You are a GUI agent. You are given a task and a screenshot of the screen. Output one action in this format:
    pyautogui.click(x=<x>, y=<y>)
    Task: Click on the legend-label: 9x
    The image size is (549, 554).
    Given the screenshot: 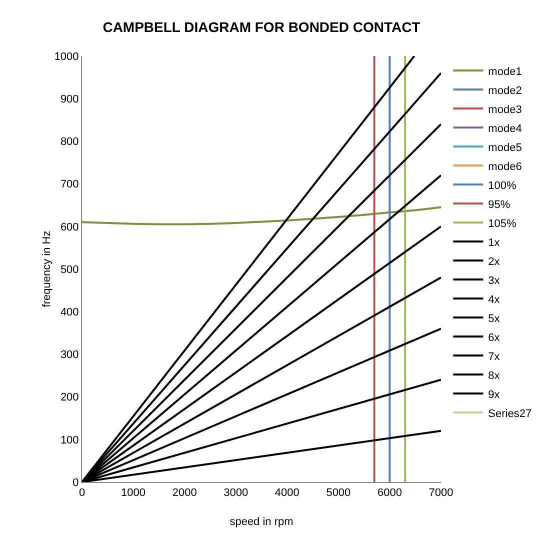 What is the action you would take?
    pyautogui.click(x=494, y=394)
    